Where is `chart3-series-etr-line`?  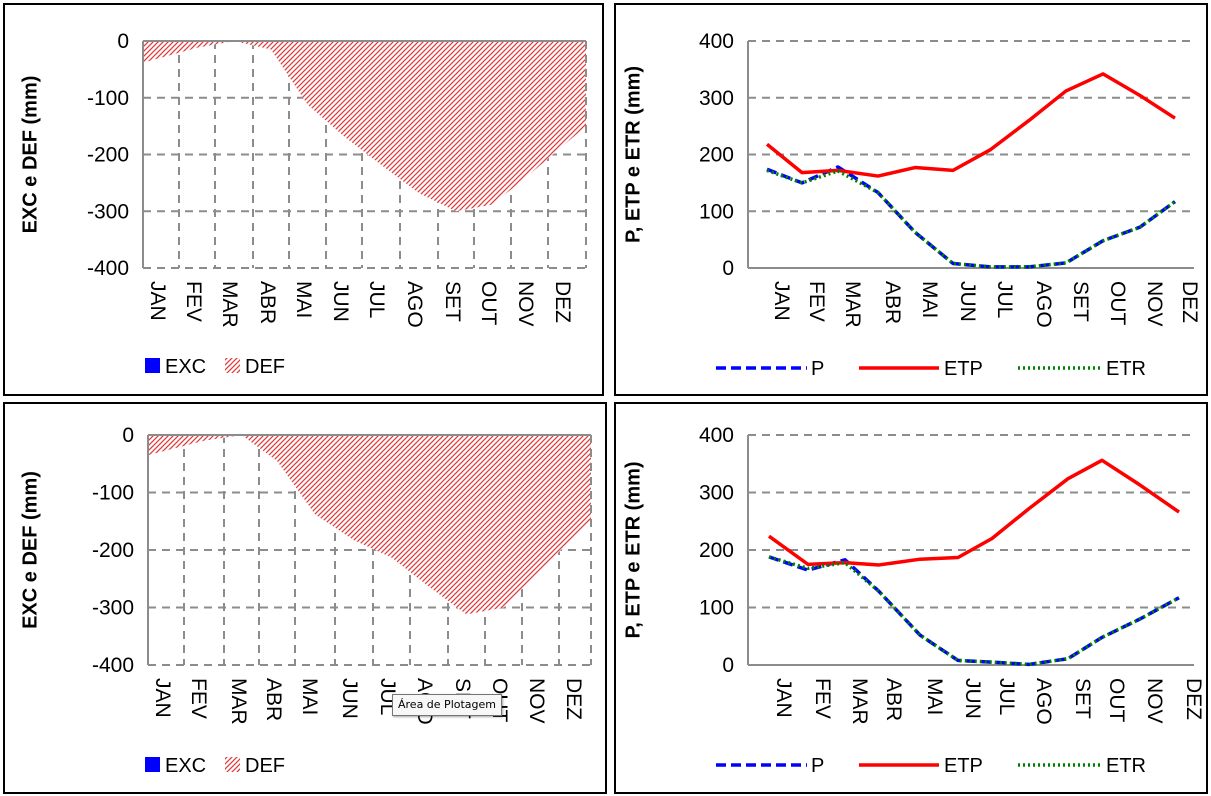
chart3-series-etr-line is located at coordinates (974, 611).